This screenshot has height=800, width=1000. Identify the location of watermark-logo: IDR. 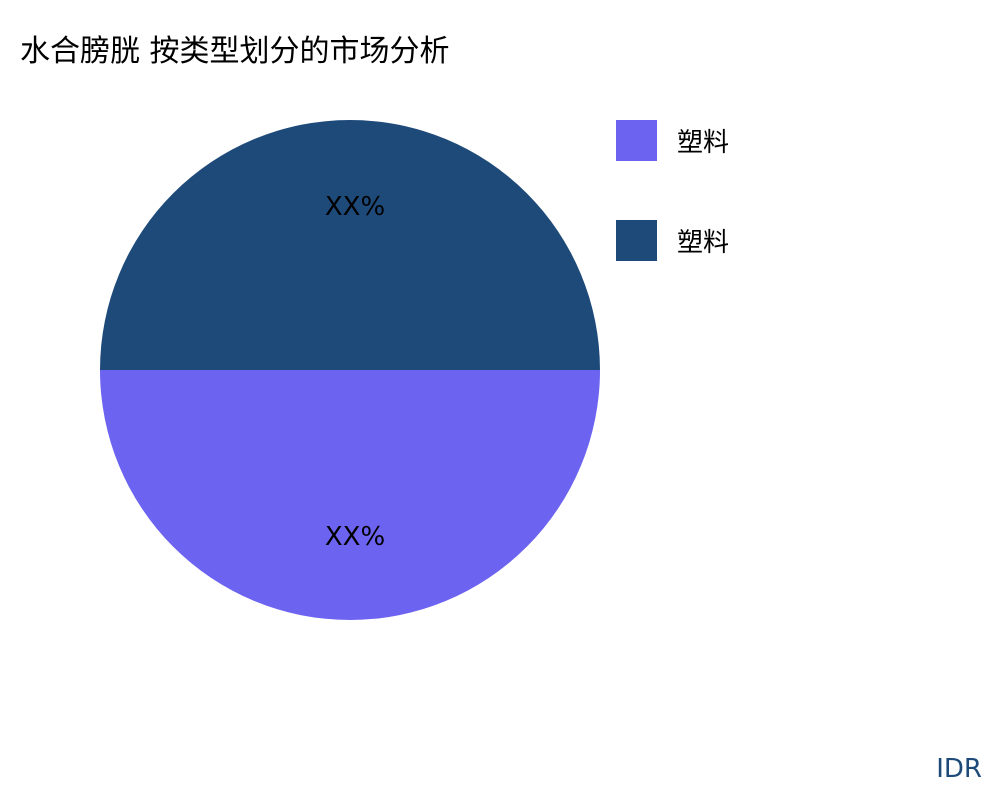
(959, 769).